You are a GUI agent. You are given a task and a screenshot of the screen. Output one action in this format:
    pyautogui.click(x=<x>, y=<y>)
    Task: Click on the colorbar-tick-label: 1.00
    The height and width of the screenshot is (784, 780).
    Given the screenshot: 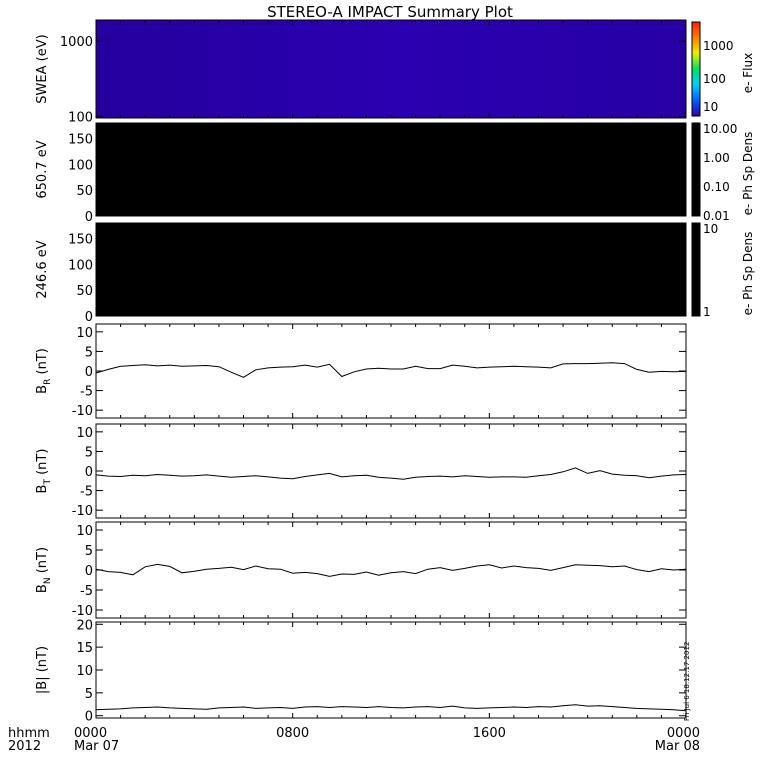 What is the action you would take?
    pyautogui.click(x=716, y=158)
    